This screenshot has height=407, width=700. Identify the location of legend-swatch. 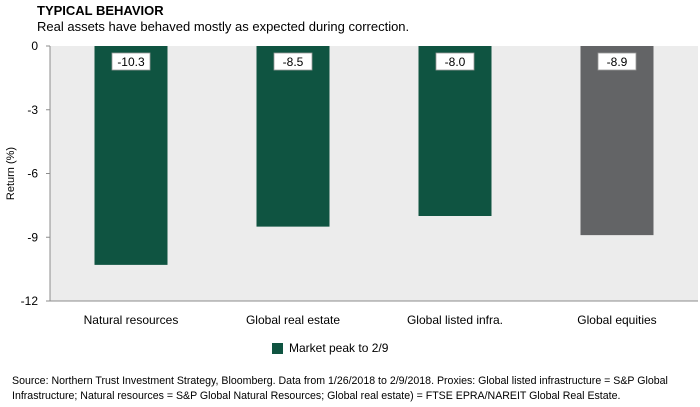
(277, 348).